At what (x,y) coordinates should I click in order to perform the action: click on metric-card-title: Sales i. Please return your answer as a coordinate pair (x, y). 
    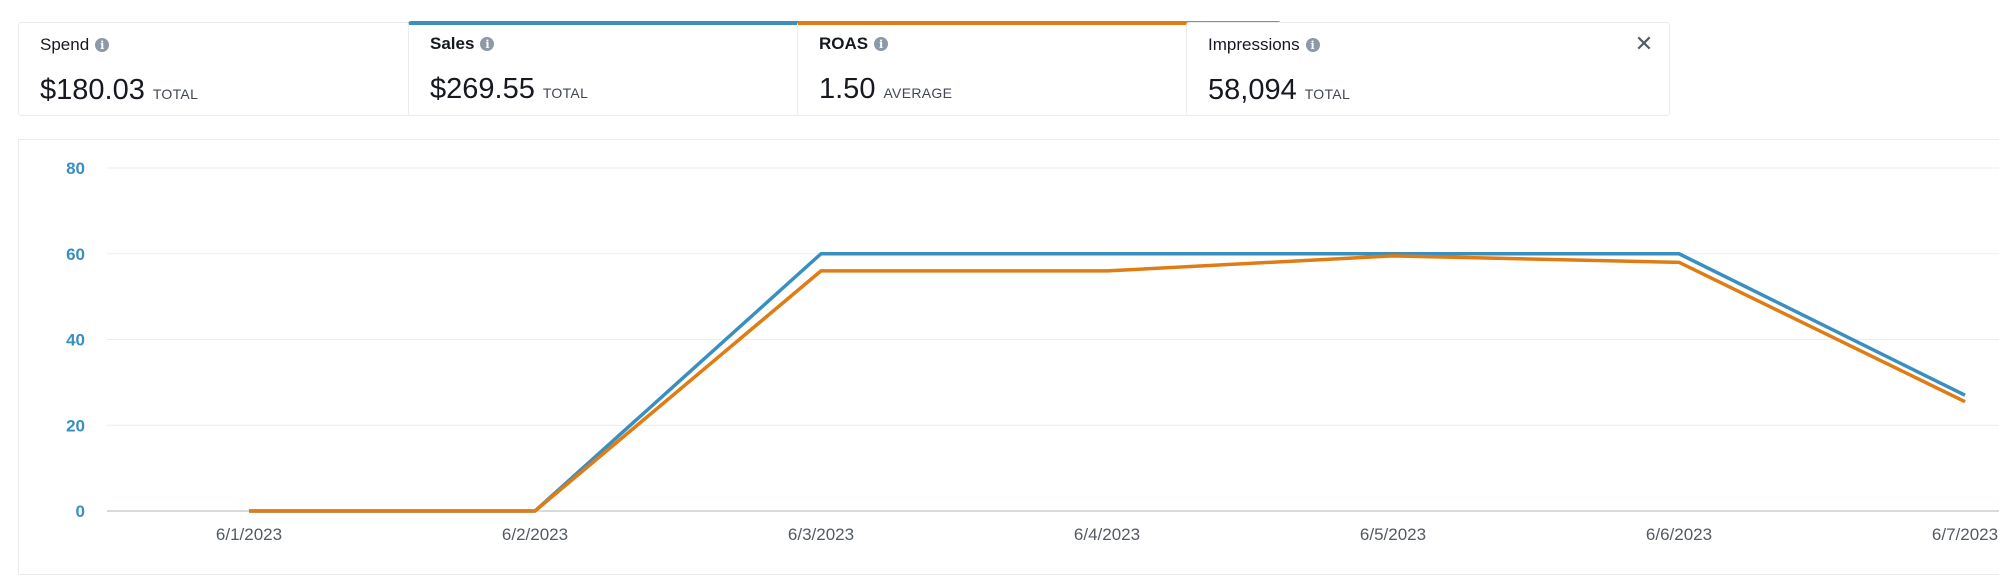
    Looking at the image, I should click on (462, 44).